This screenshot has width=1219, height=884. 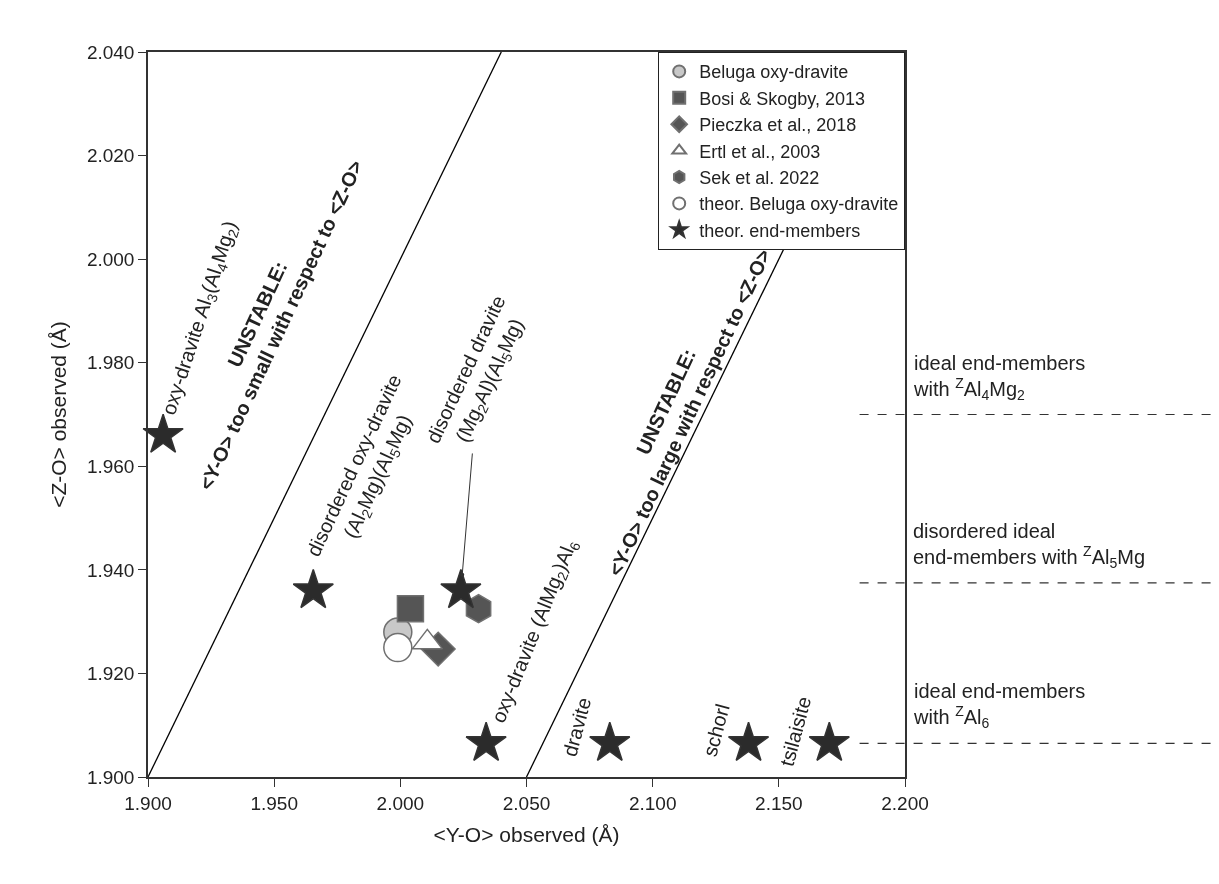 What do you see at coordinates (774, 72) in the screenshot?
I see `legend-label: Beluga oxy-dravite` at bounding box center [774, 72].